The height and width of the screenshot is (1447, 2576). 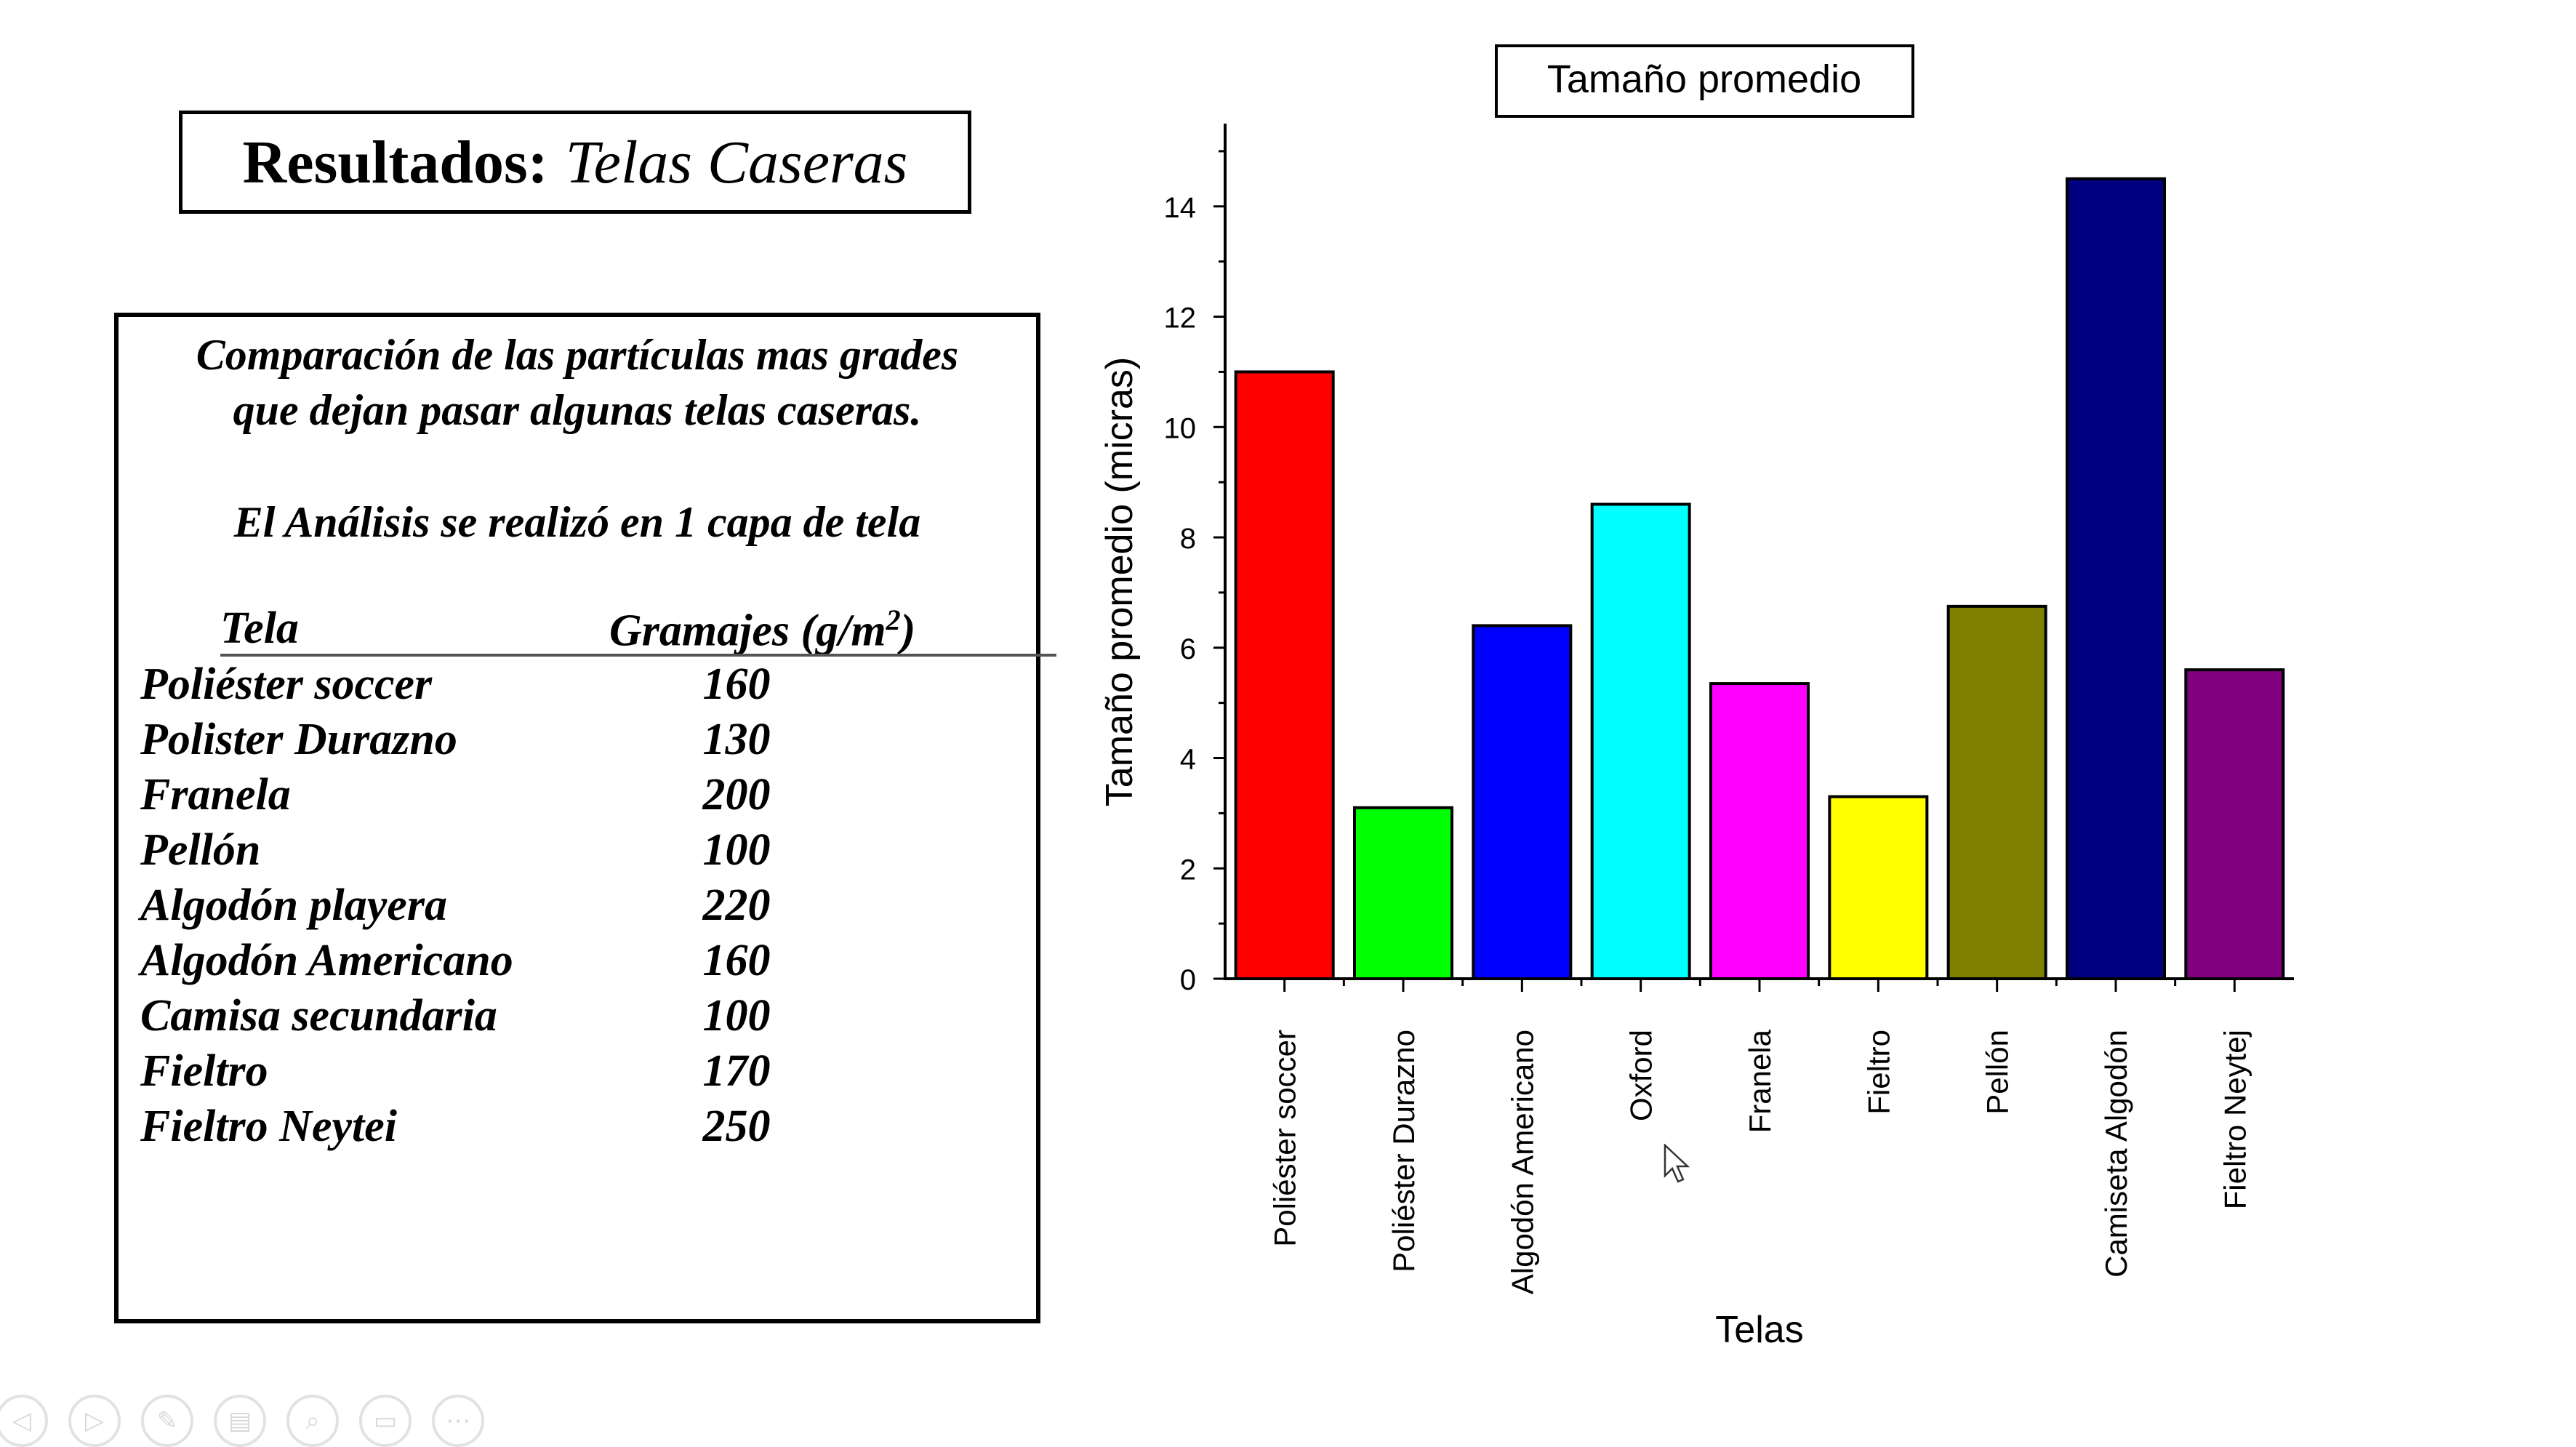 I want to click on presentation-controls: ◁ ▷ ✎ ▤ ⌕ ▭ ⋯, so click(x=276, y=1421).